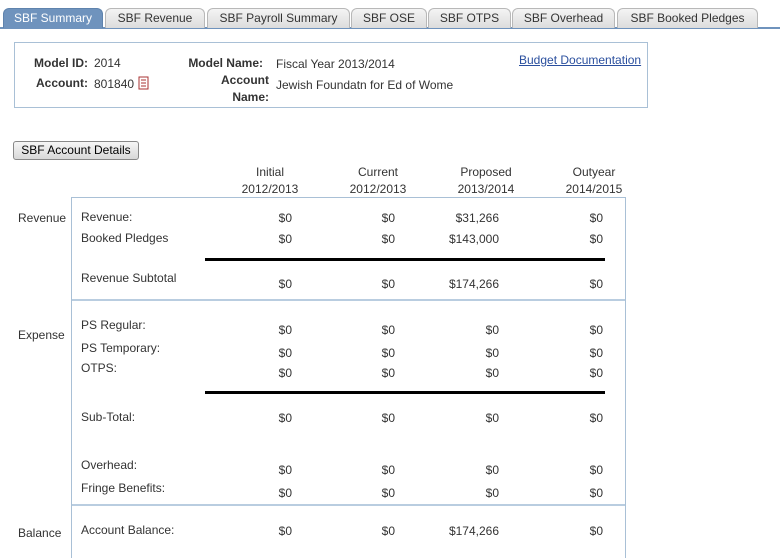 This screenshot has height=558, width=780. What do you see at coordinates (389, 18) in the screenshot?
I see `tab: SBF OSE` at bounding box center [389, 18].